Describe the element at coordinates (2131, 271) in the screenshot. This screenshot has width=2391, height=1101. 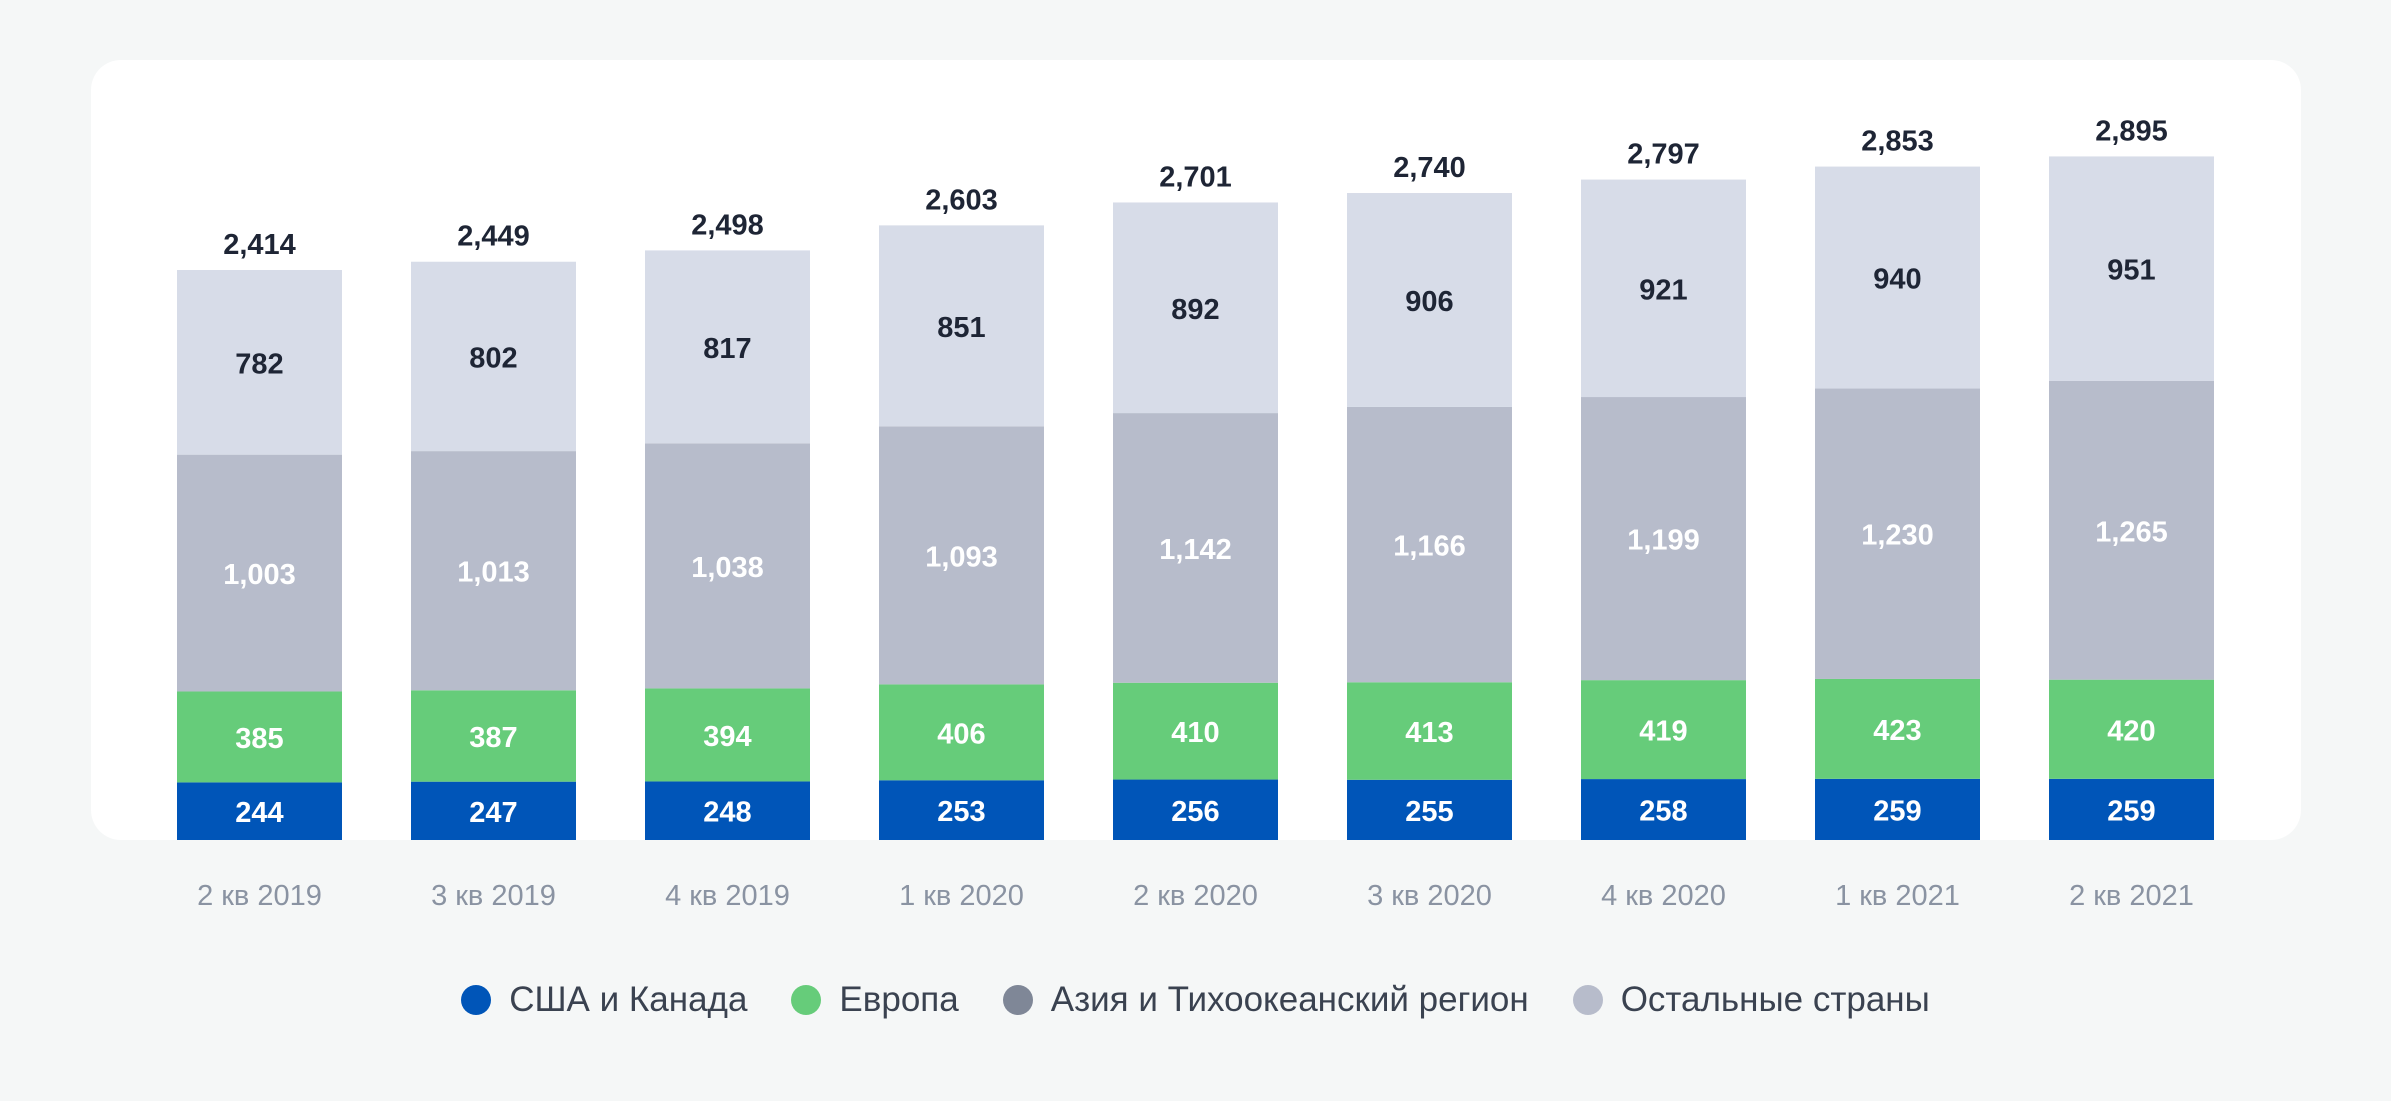
I see `bar-value-label: 951` at that location.